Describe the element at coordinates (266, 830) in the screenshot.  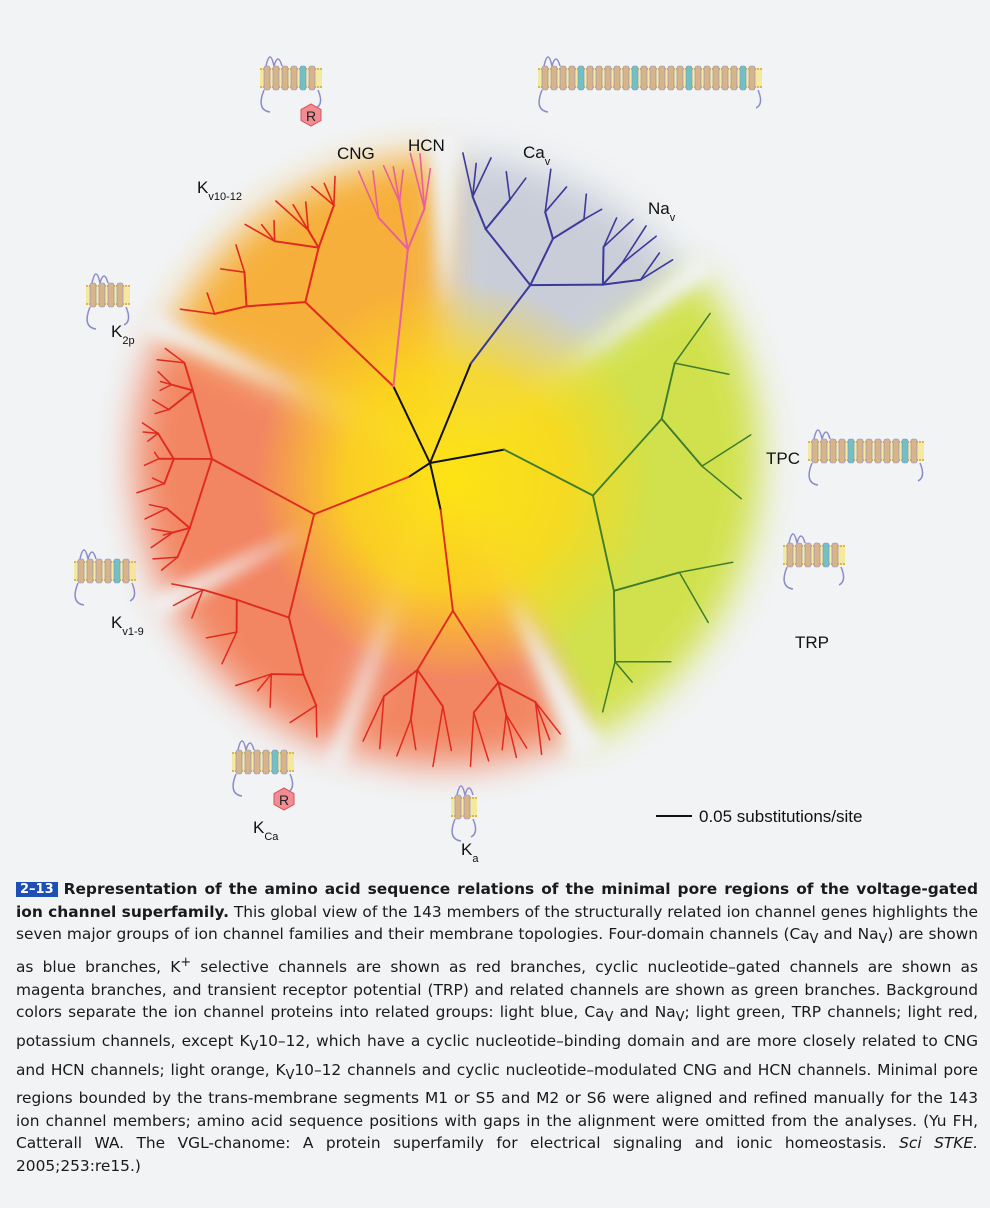
I see `group-label-kca: KCa` at that location.